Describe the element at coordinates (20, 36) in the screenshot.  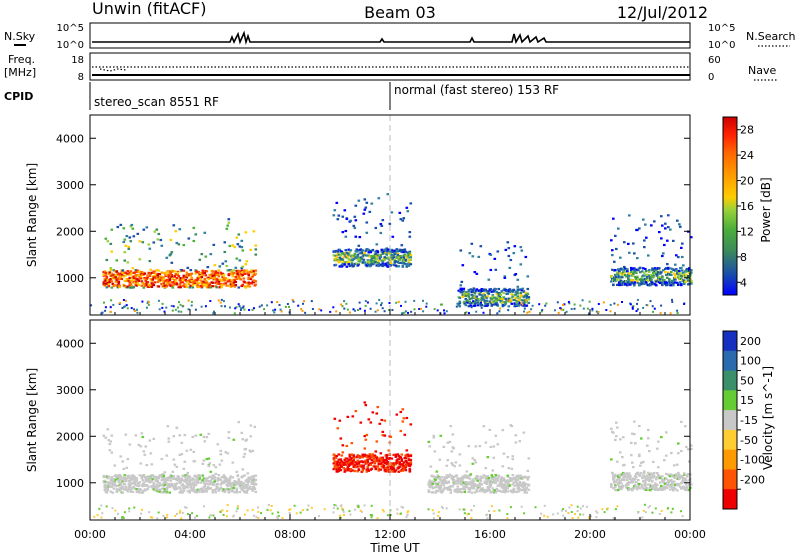
I see `nsky-label: N.Sky` at that location.